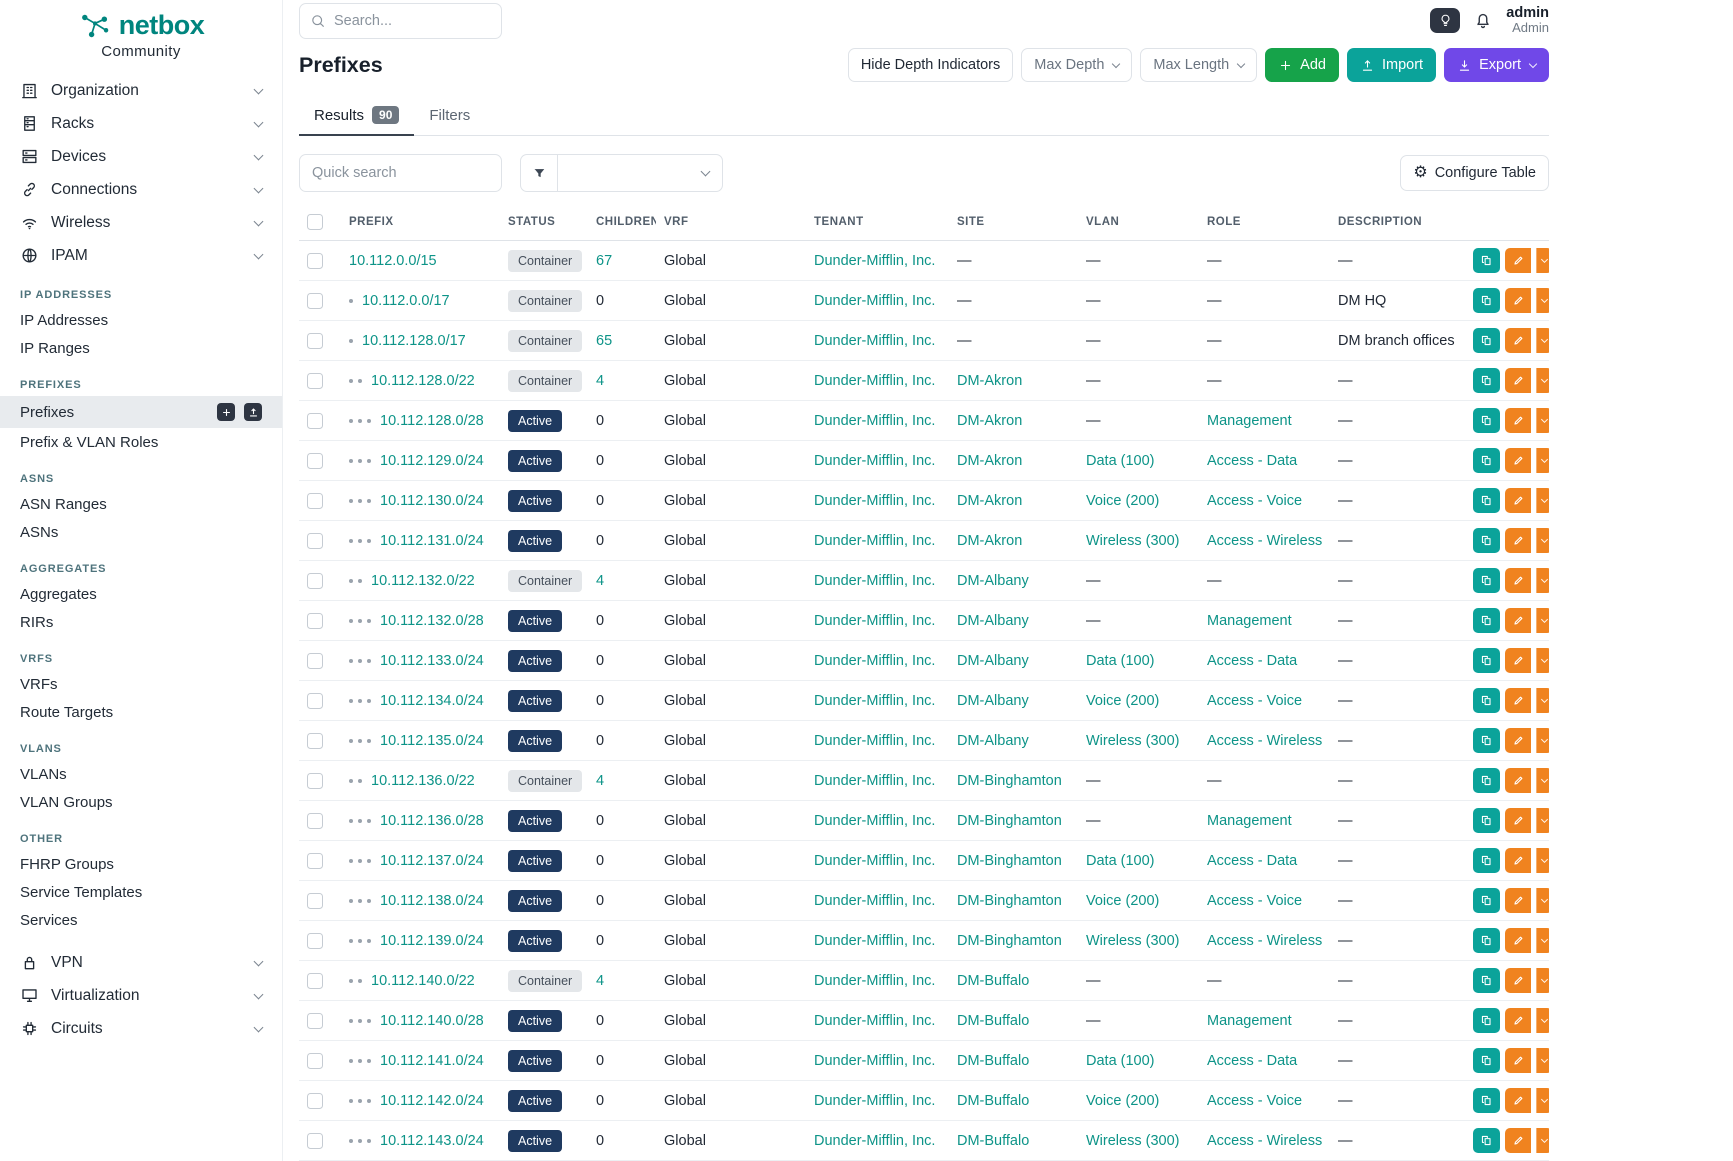 The height and width of the screenshot is (1161, 1733). I want to click on theme-toggle-button, so click(1445, 20).